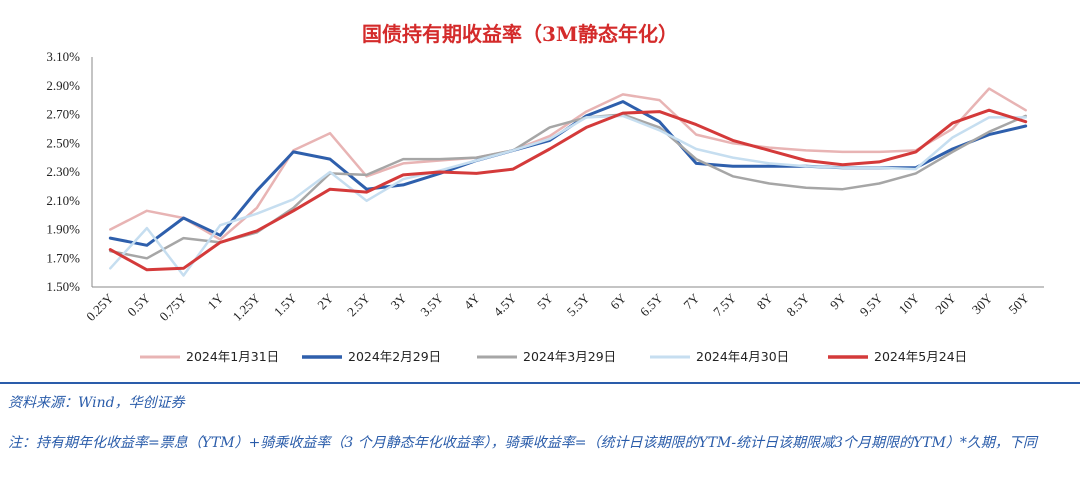 This screenshot has width=1080, height=486. Describe the element at coordinates (1018, 303) in the screenshot. I see `x-tick-label: 50Y` at that location.